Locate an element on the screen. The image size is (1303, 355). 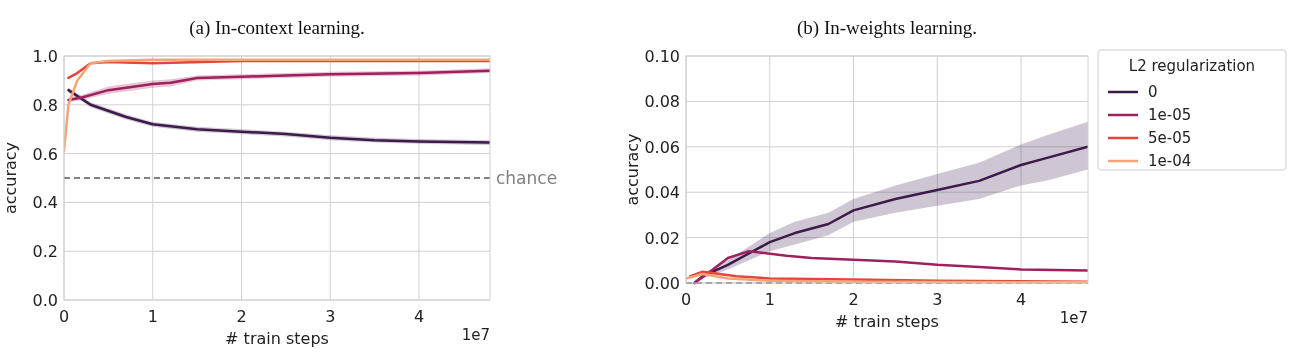
y-tick-label: 0.4 is located at coordinates (45, 203).